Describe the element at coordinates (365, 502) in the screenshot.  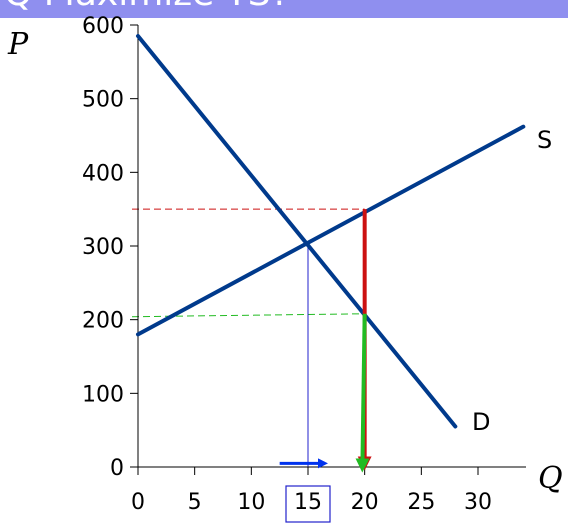
I see `x-tick-label-20: 20` at that location.